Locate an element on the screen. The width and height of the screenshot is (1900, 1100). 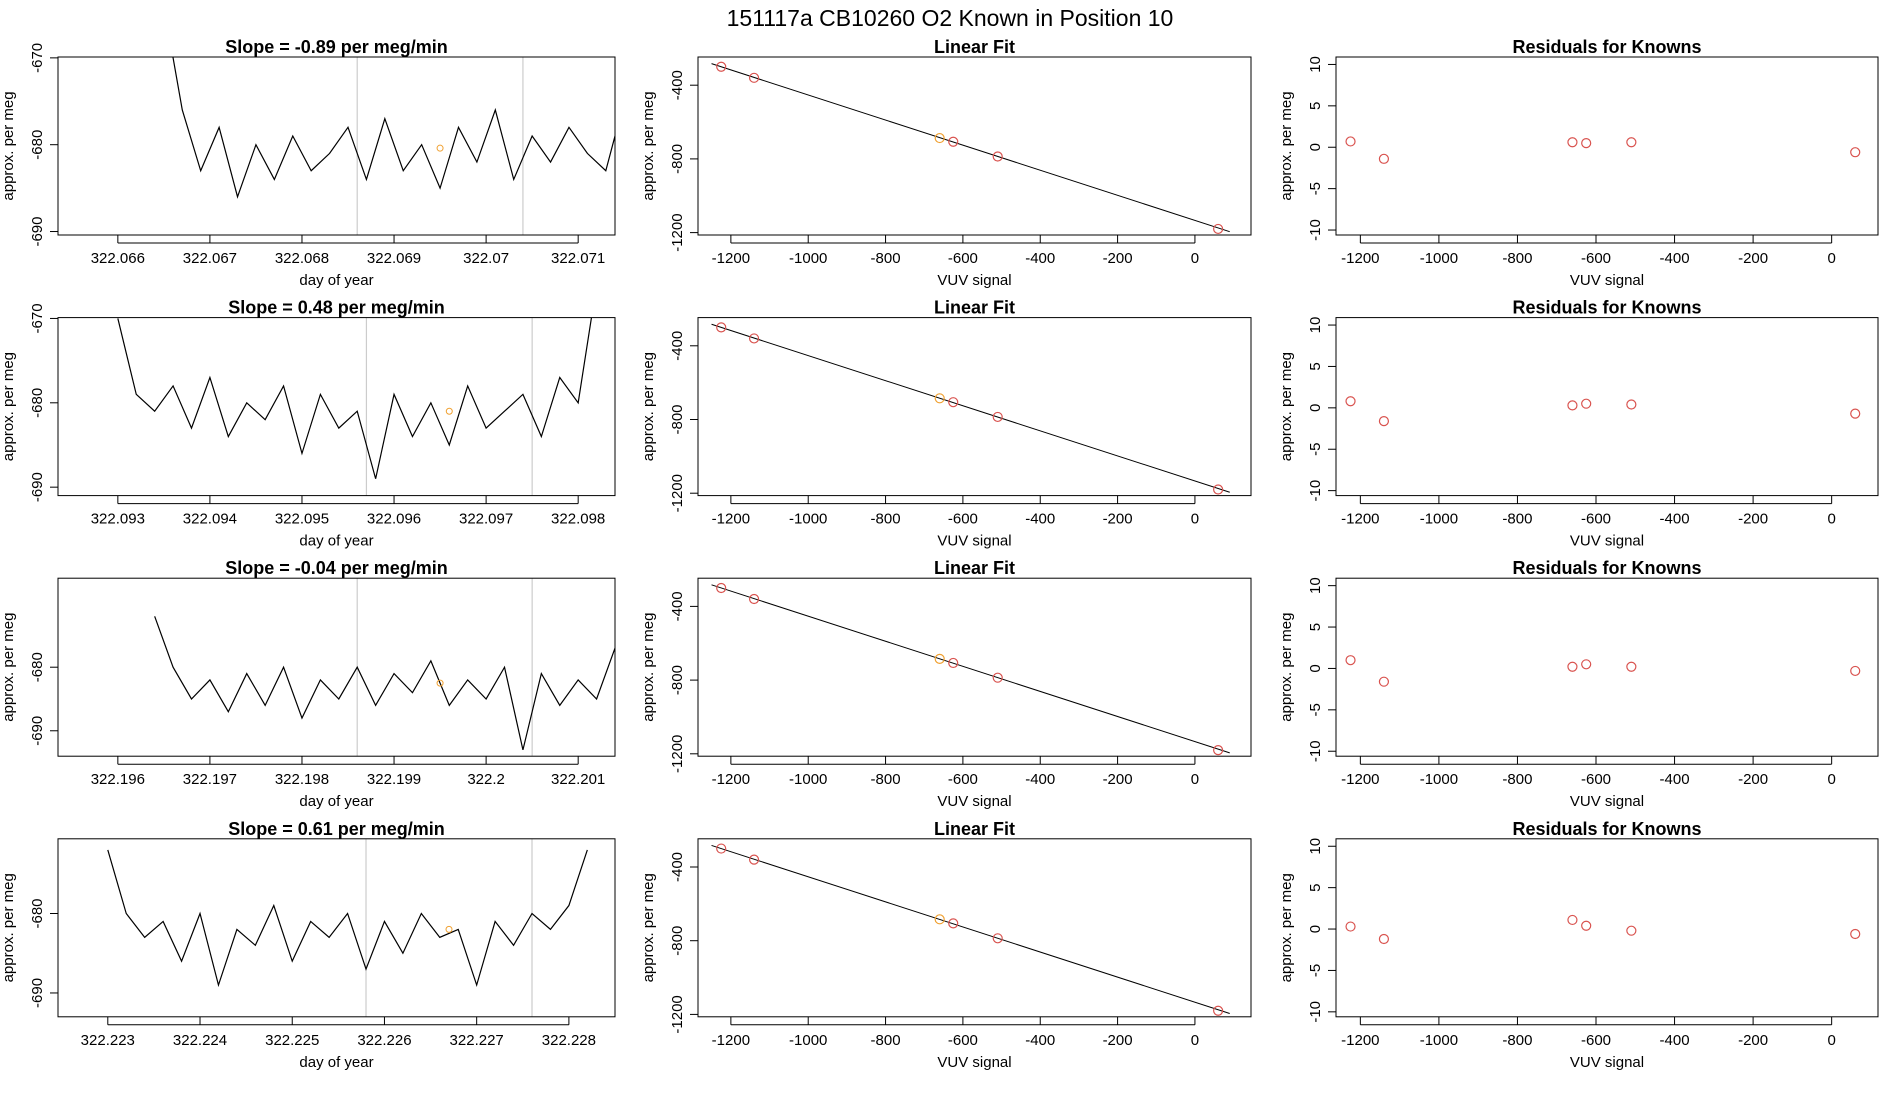
y-tick-label: -670 is located at coordinates (37, 58).